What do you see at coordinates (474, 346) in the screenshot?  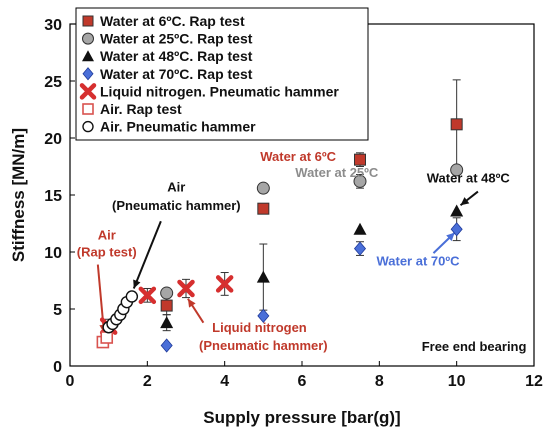 I see `annotation-label: Free end bearing` at bounding box center [474, 346].